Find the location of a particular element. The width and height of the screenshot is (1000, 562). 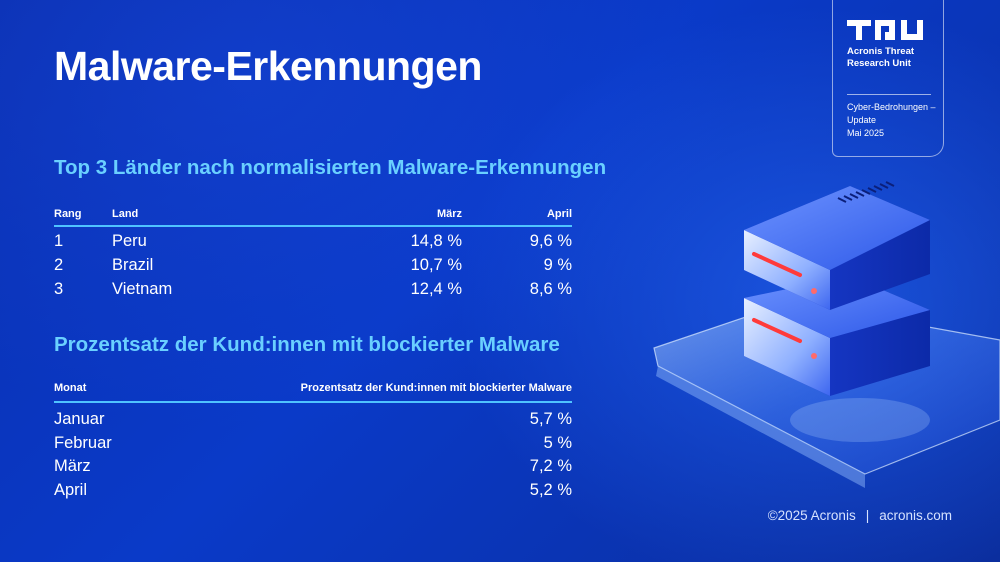

month-cell: Januar is located at coordinates (79, 419).